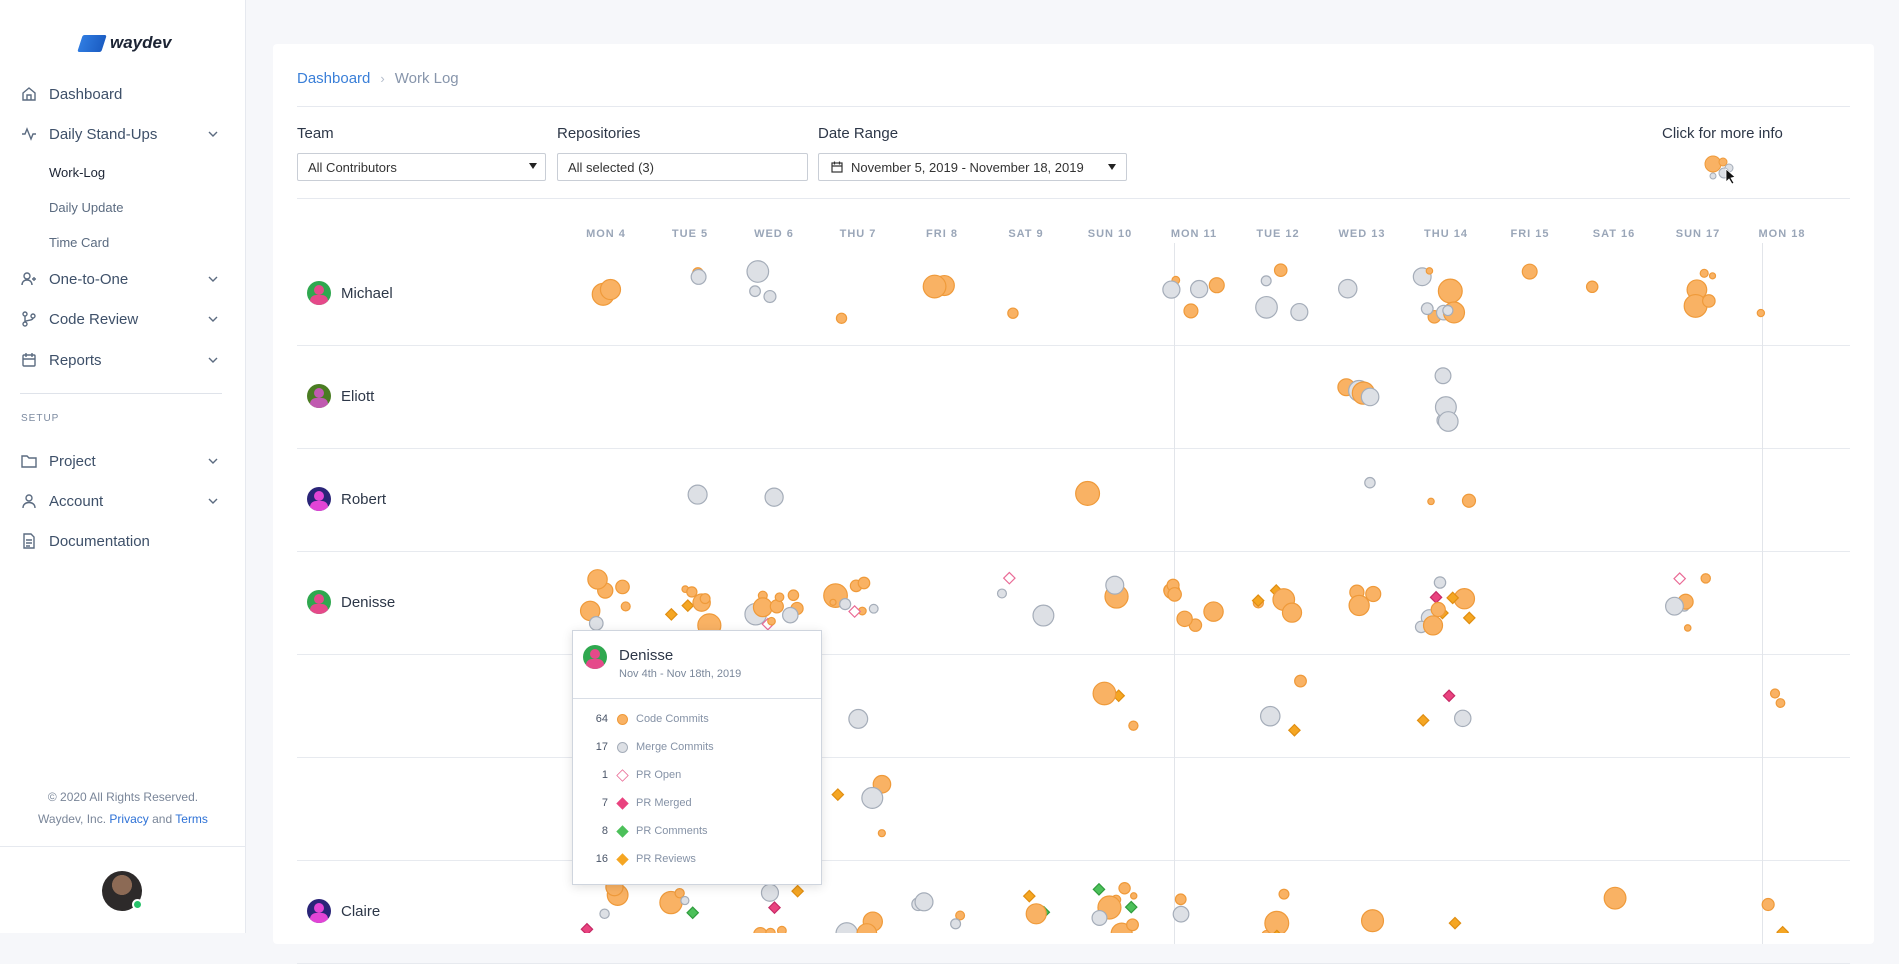  I want to click on sidebar-item-project: Project, so click(121, 461).